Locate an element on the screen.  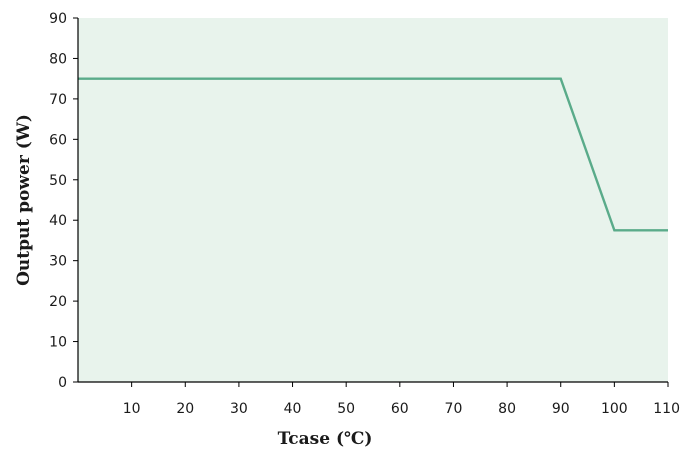
x-axis-ticks: 10 20 30 40 50 60 70 80 90 100 110 is located at coordinates (401, 399).